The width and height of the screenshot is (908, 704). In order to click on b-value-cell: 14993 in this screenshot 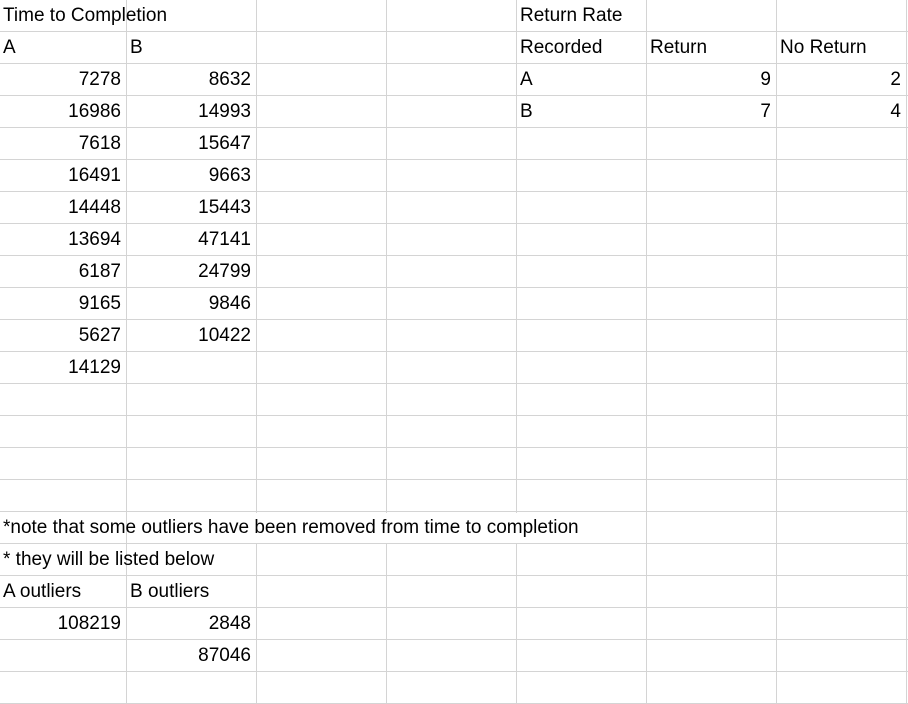, I will do `click(224, 111)`.